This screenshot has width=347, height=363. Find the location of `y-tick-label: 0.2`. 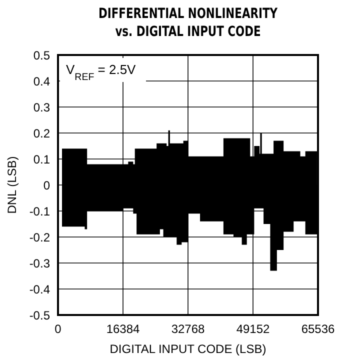

y-tick-label: 0.2 is located at coordinates (41, 133).